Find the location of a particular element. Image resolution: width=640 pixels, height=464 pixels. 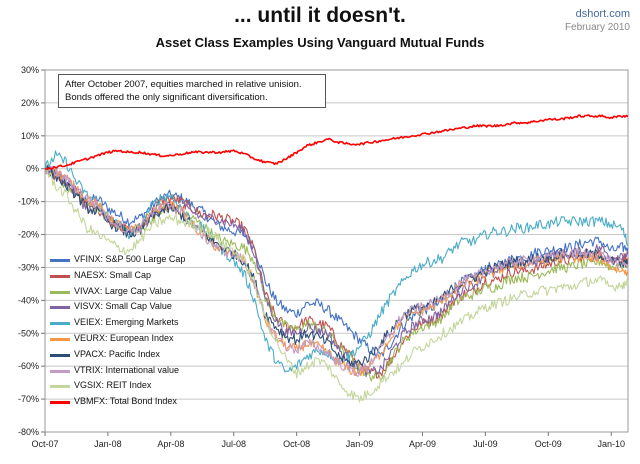

legend-label: VPACX: Pacific Index is located at coordinates (117, 353).